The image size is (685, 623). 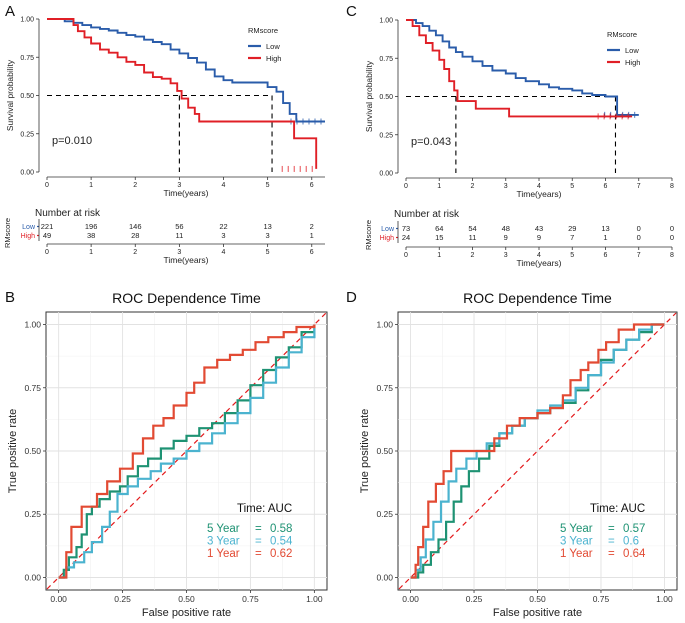 What do you see at coordinates (406, 228) in the screenshot?
I see `risk-count: 73` at bounding box center [406, 228].